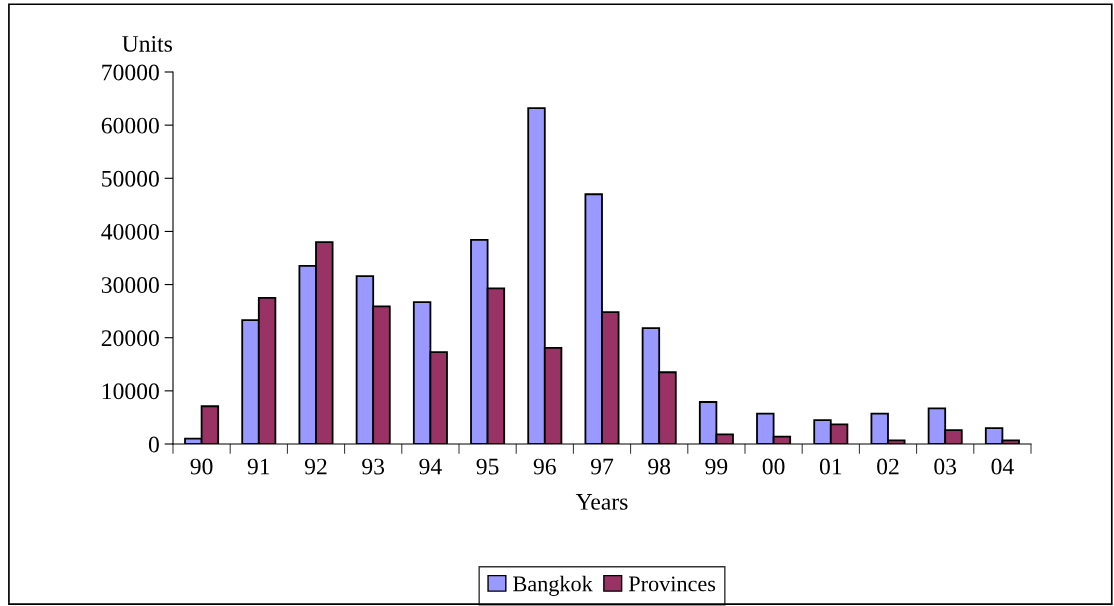 This screenshot has height=606, width=1114. Describe the element at coordinates (830, 466) in the screenshot. I see `x-tick-label: 01` at that location.